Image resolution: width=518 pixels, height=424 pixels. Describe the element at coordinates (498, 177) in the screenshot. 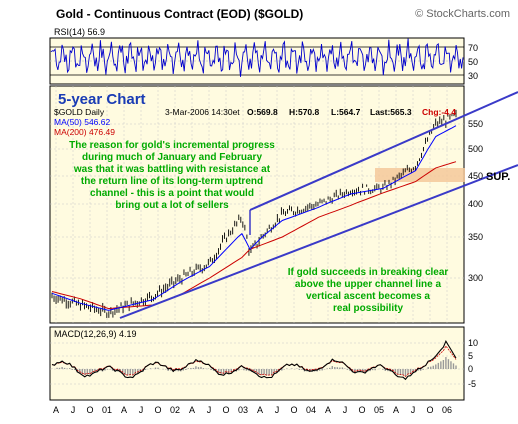

I see `support-label: SUP.` at that location.